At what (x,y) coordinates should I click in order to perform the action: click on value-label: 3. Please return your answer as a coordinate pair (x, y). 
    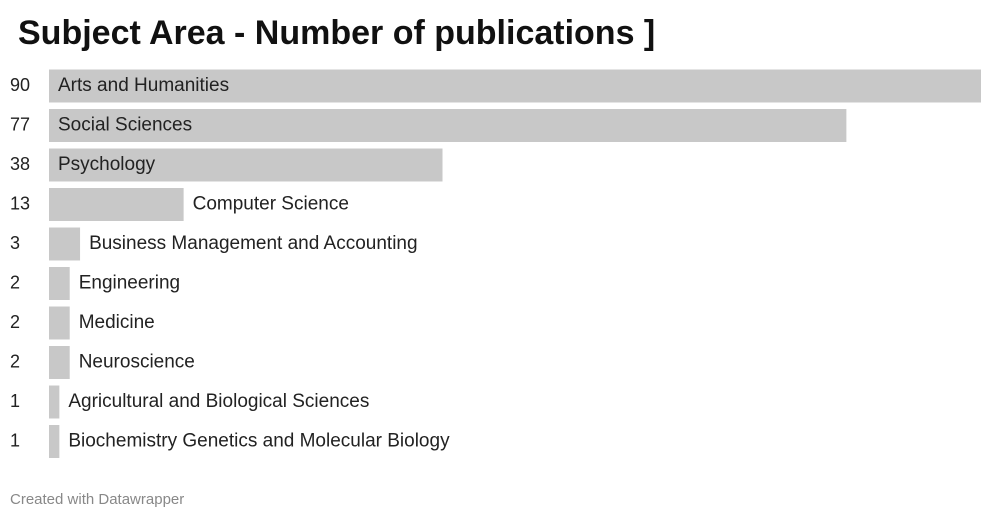
    Looking at the image, I should click on (15, 243).